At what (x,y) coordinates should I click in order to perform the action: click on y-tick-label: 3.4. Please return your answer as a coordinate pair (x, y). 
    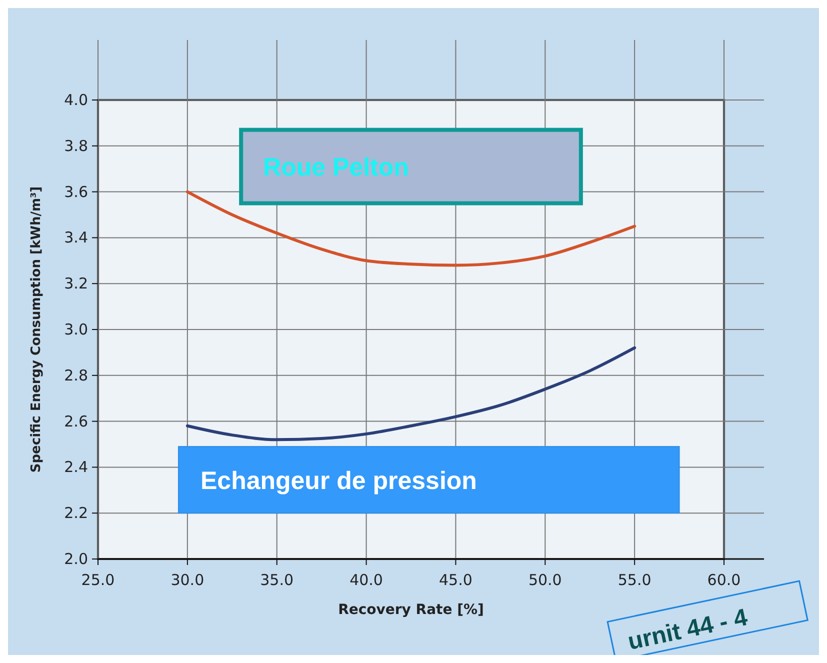
    Looking at the image, I should click on (76, 237).